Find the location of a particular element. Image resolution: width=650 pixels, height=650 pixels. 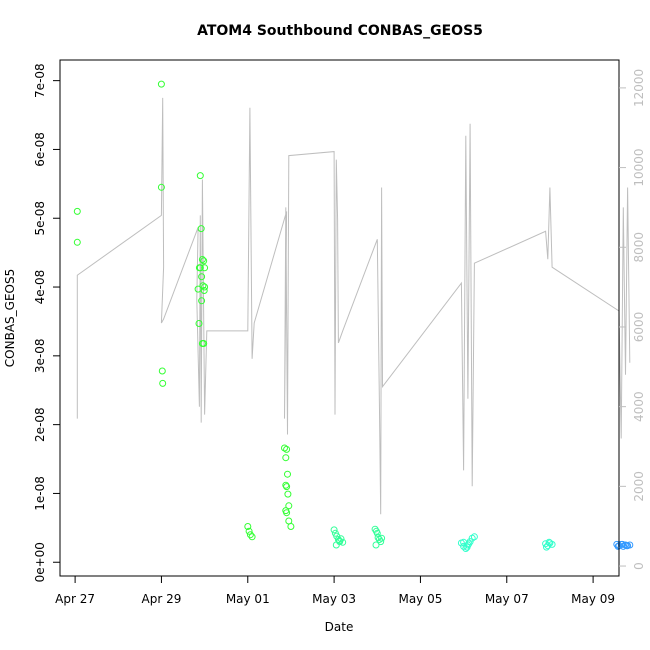

x-tick-label: May 09 is located at coordinates (593, 599).